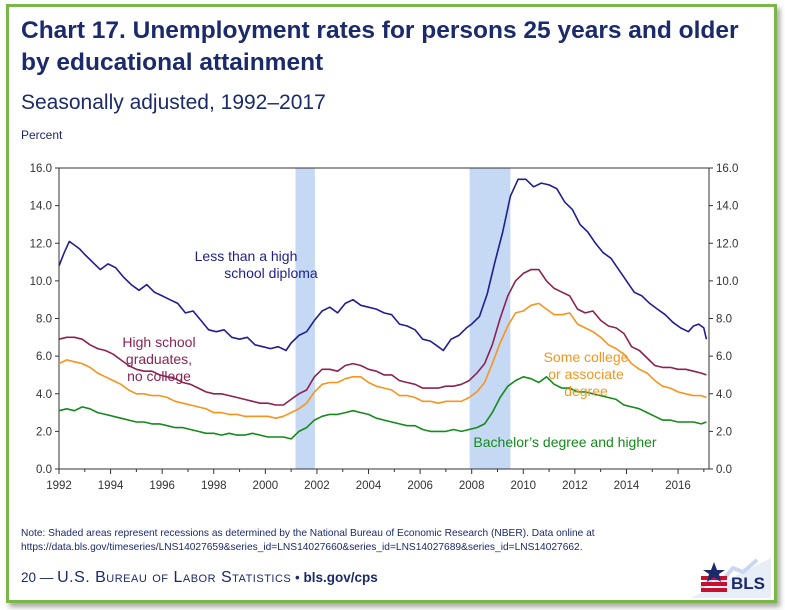 The width and height of the screenshot is (785, 610). I want to click on y-tick-label-right: 14.0, so click(727, 207).